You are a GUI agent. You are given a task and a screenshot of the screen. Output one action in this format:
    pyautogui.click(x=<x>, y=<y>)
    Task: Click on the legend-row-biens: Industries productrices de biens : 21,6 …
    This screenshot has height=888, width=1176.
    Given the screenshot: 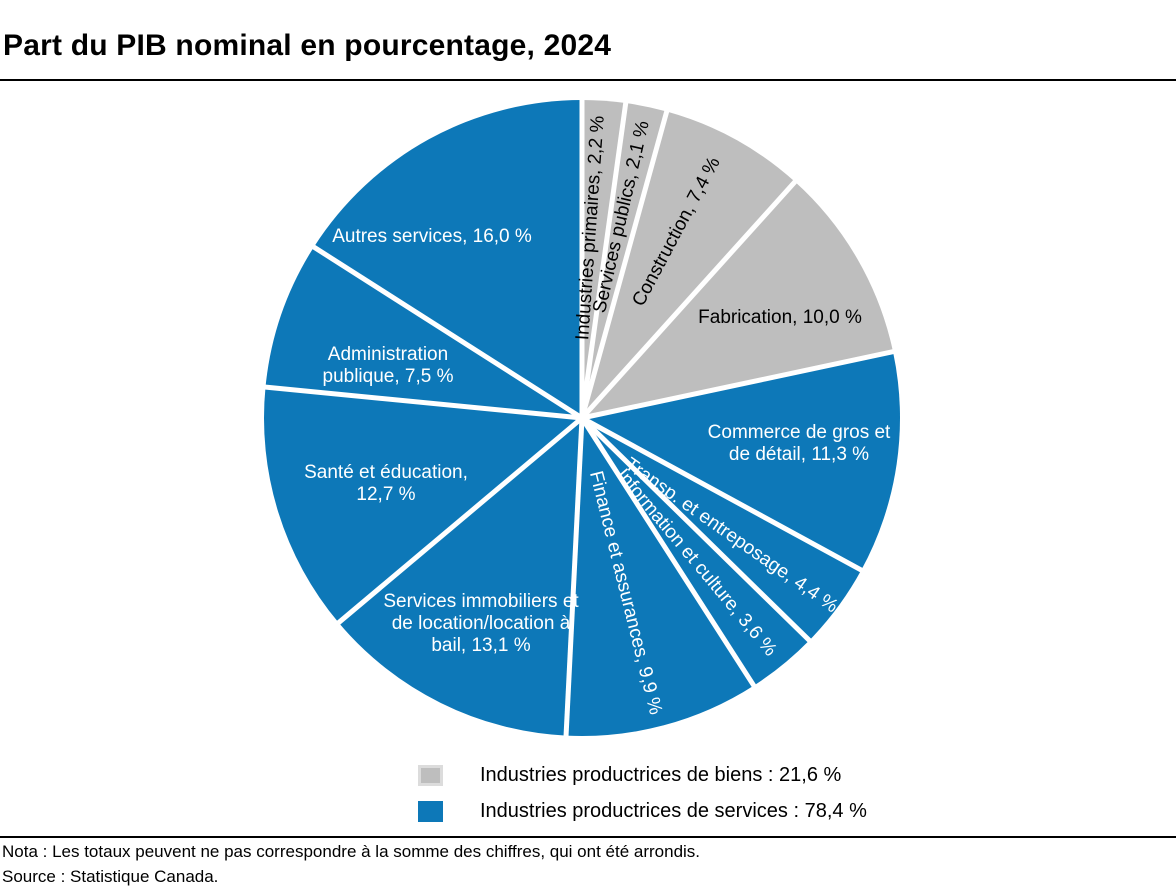 What is the action you would take?
    pyautogui.click(x=642, y=775)
    